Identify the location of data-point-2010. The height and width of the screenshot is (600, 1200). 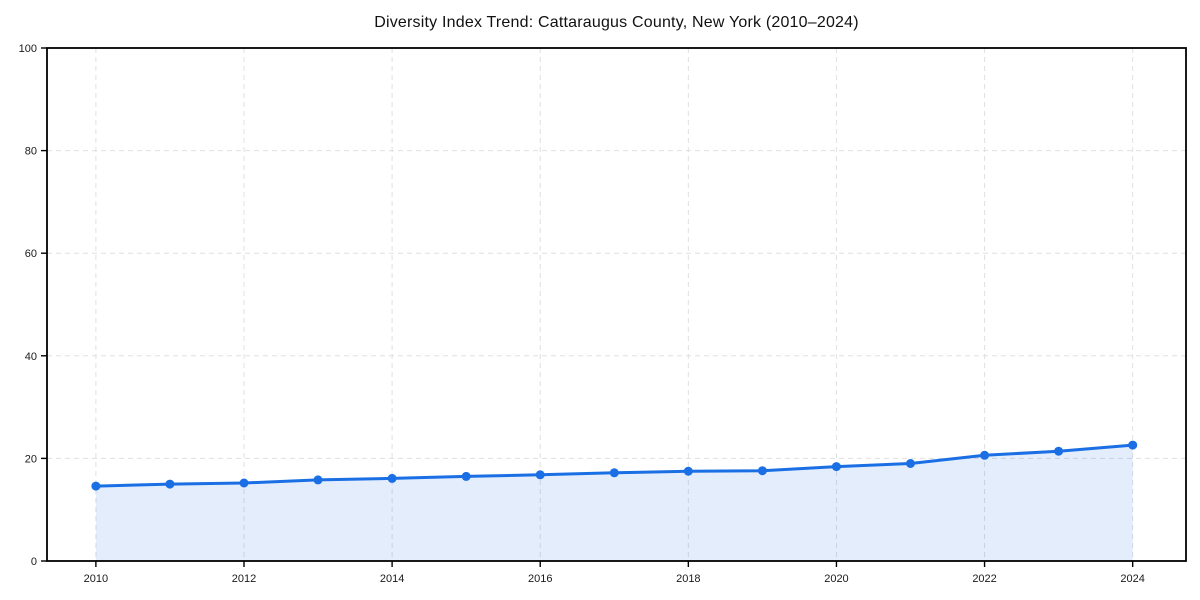
(96, 486).